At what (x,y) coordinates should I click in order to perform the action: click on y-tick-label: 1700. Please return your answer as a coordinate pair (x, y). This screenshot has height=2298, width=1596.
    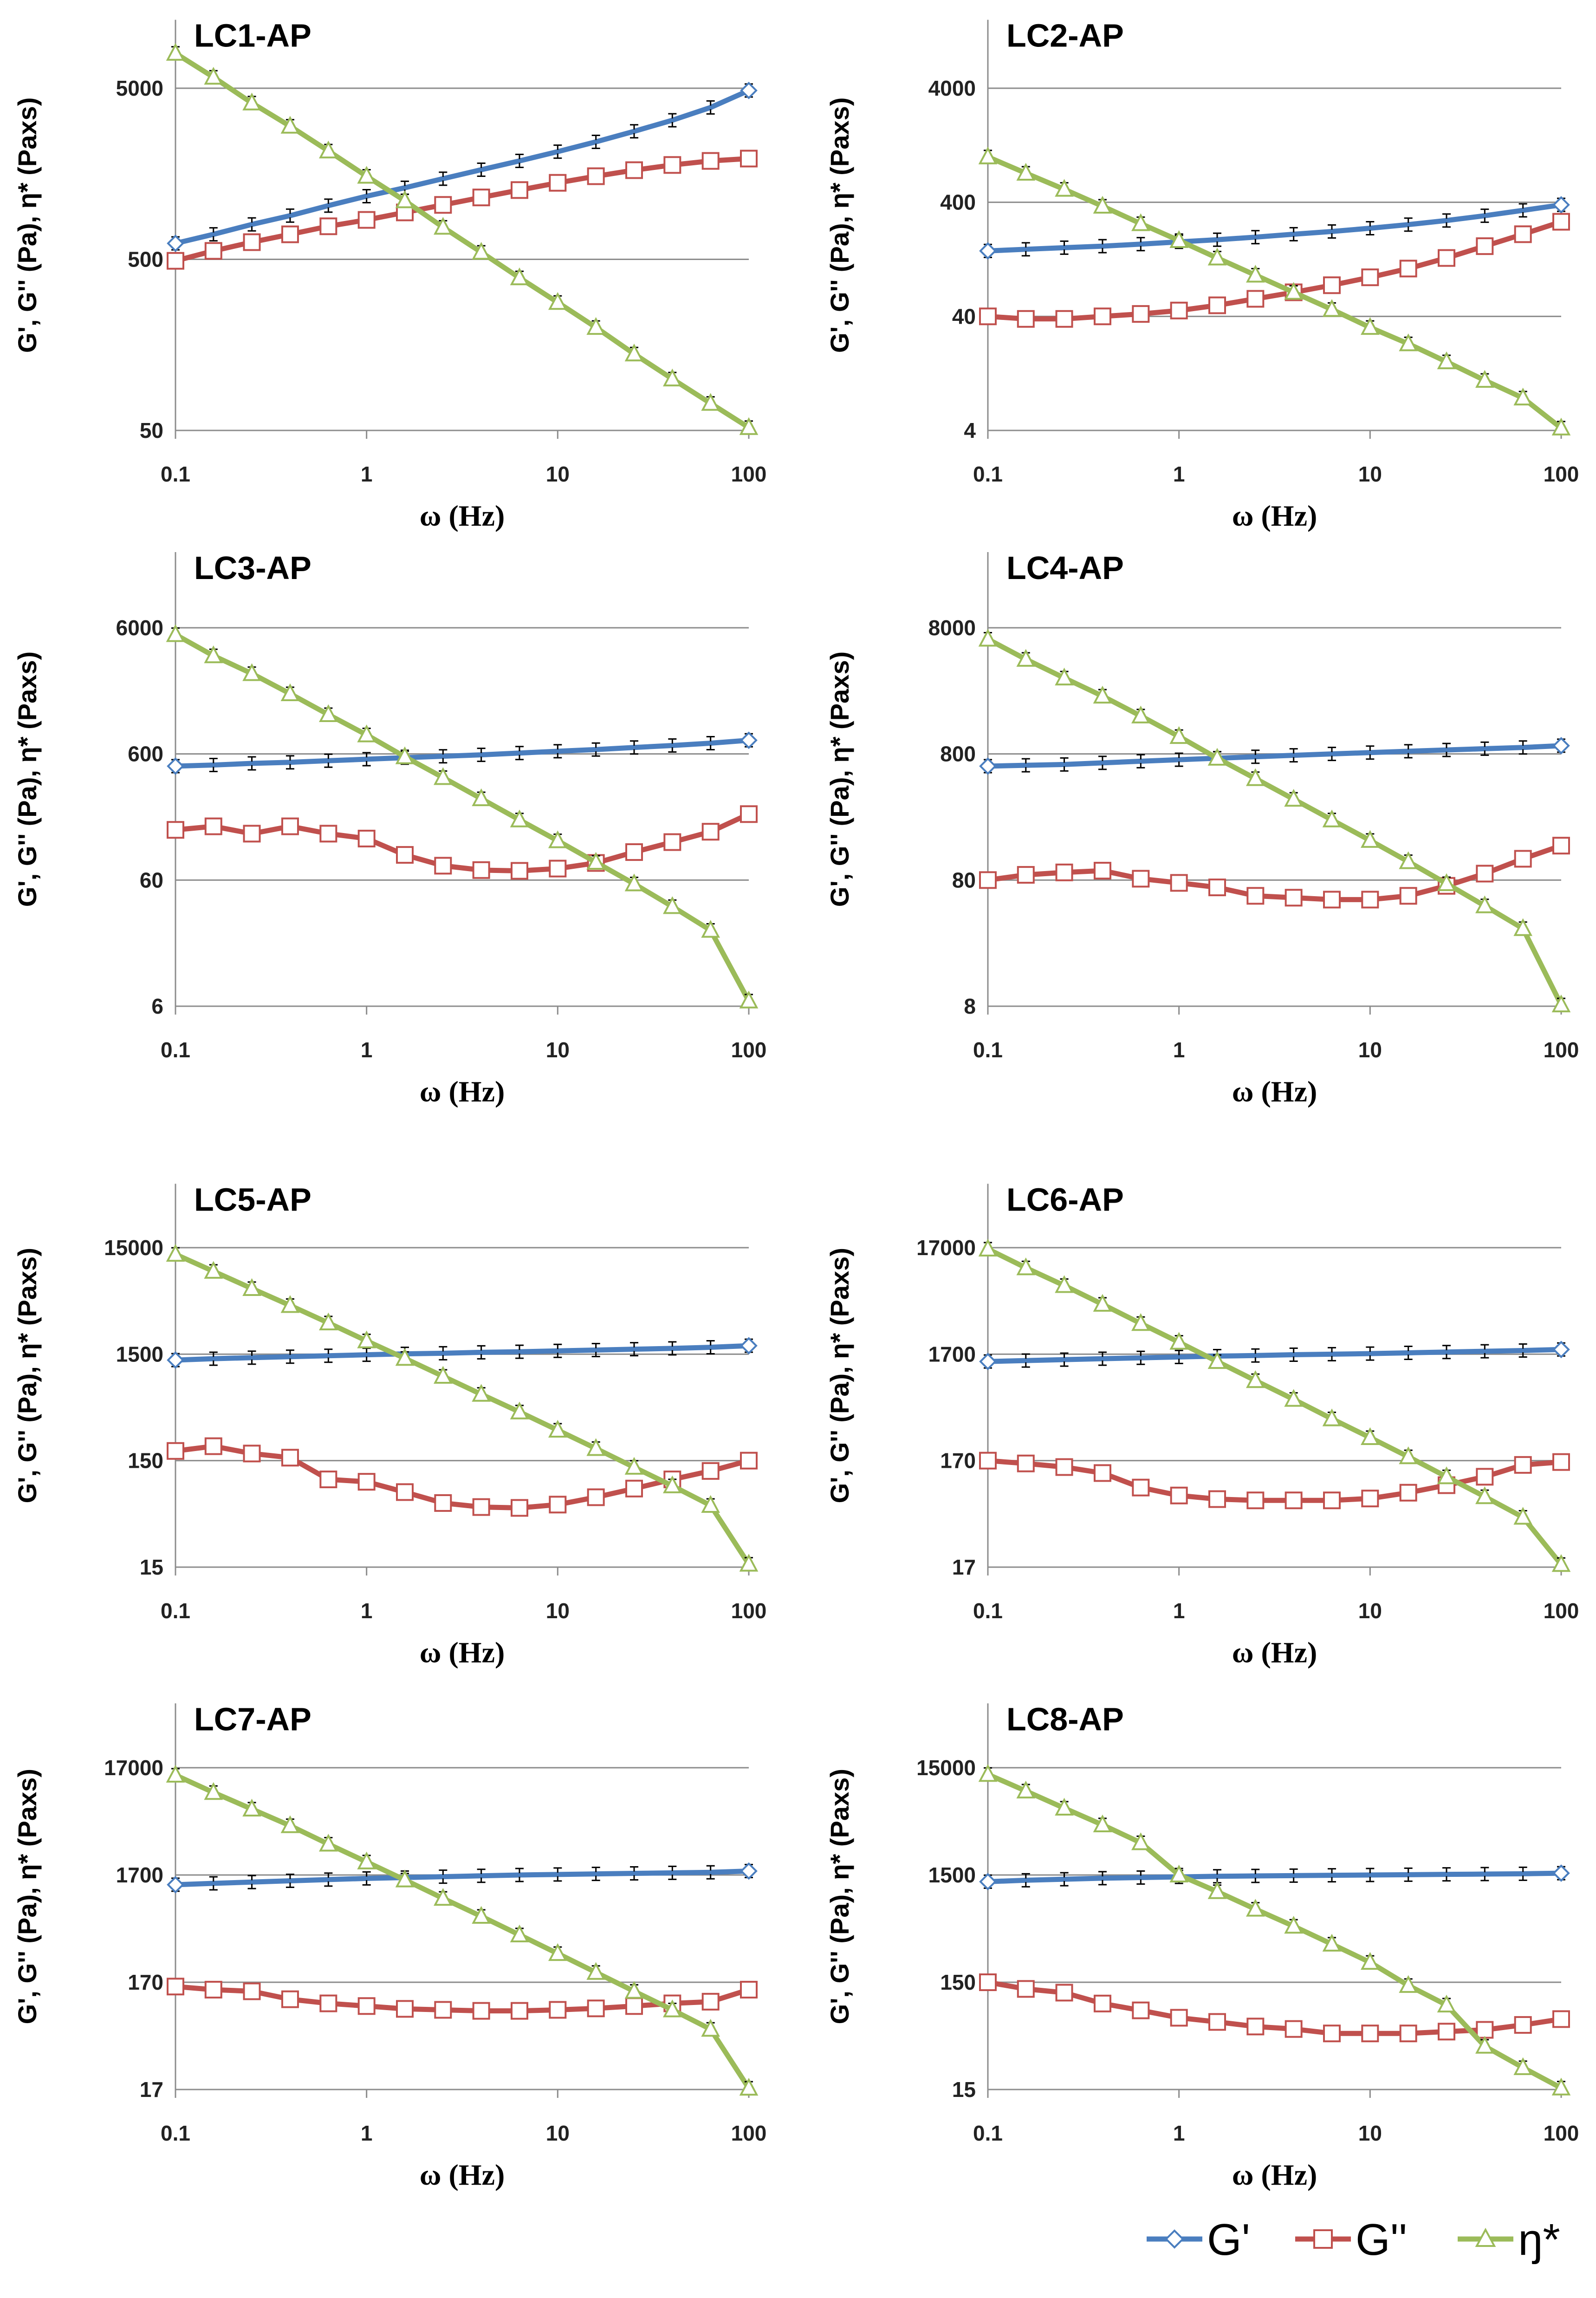
    Looking at the image, I should click on (140, 1875).